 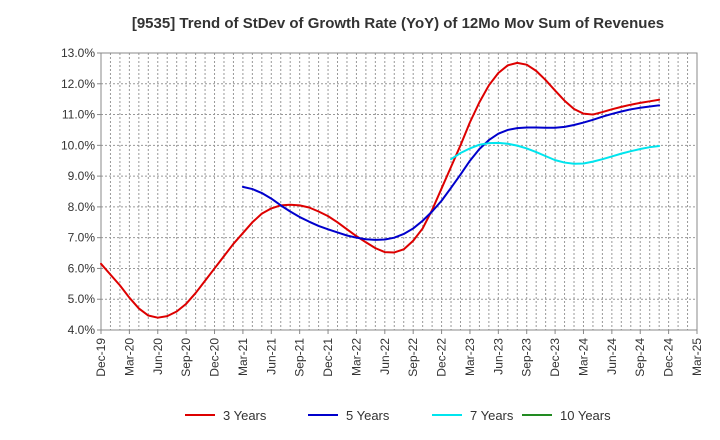 I want to click on x-tick-label: Jun-23, so click(x=498, y=356).